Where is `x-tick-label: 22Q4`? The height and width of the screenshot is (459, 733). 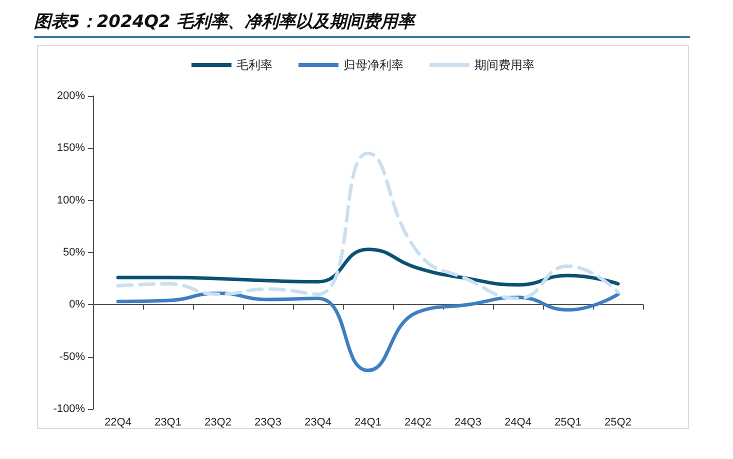
x-tick-label: 22Q4 is located at coordinates (118, 422).